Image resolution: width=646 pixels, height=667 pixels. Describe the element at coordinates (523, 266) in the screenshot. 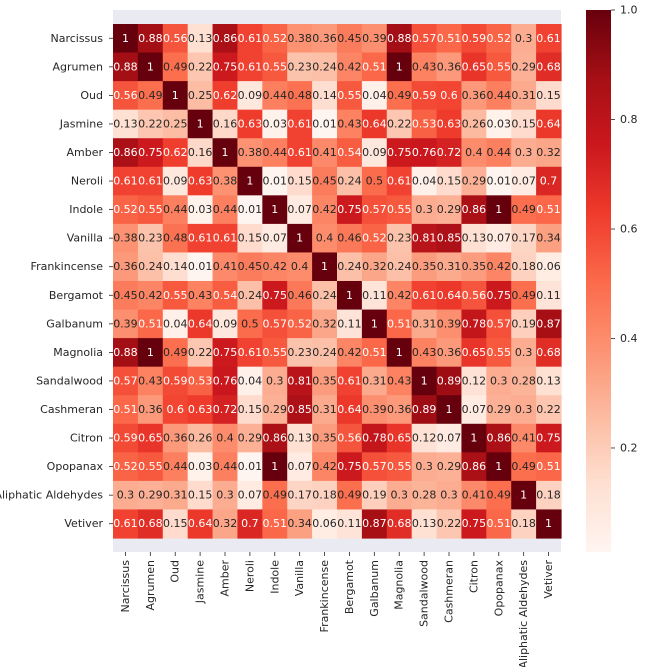

I see `cell-value-label: 0.18` at that location.